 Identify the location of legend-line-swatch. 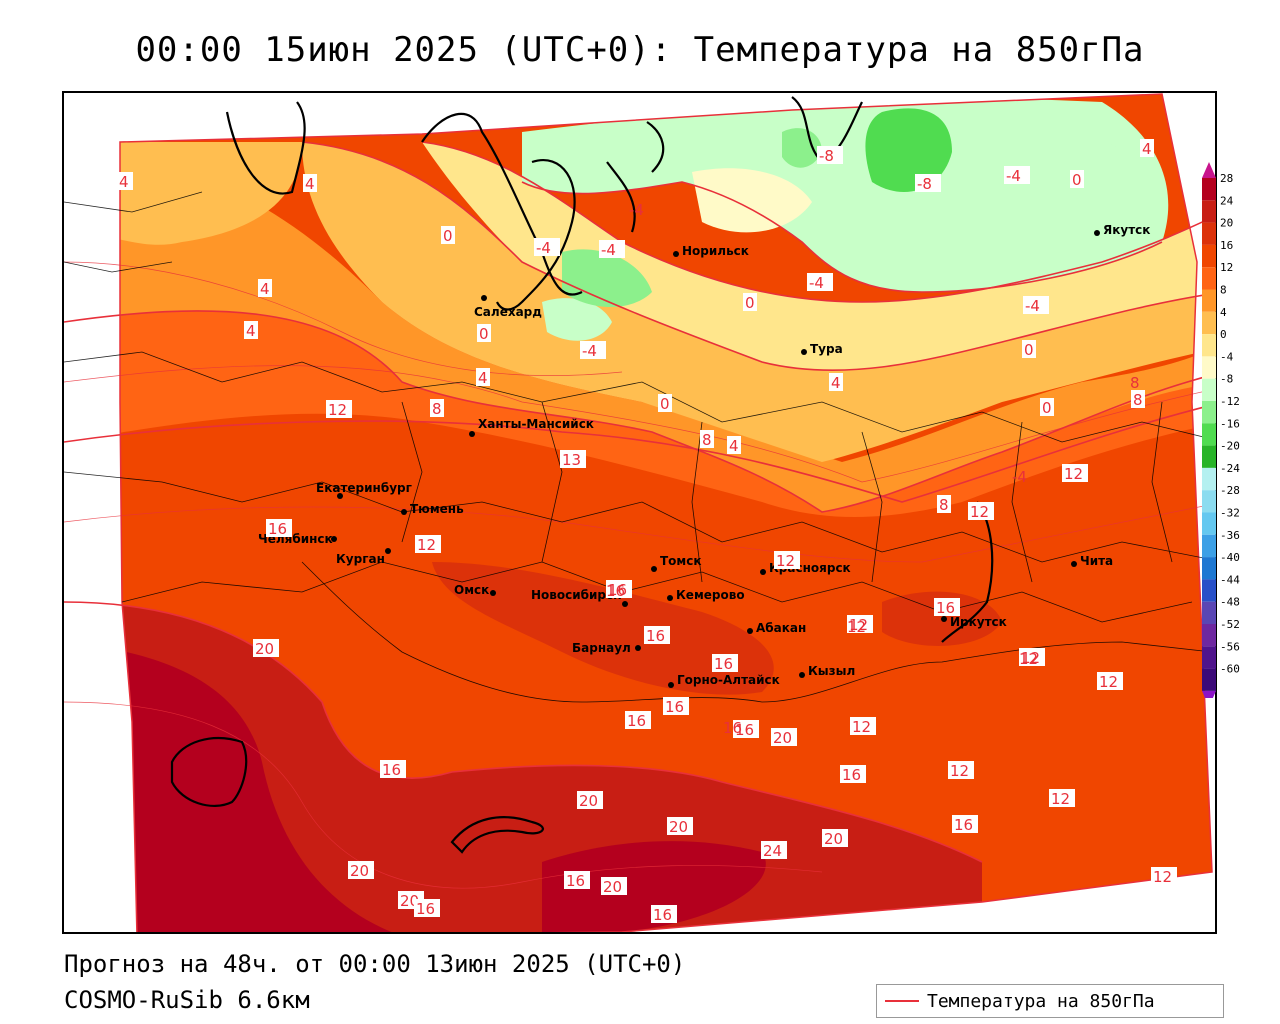
(902, 1001).